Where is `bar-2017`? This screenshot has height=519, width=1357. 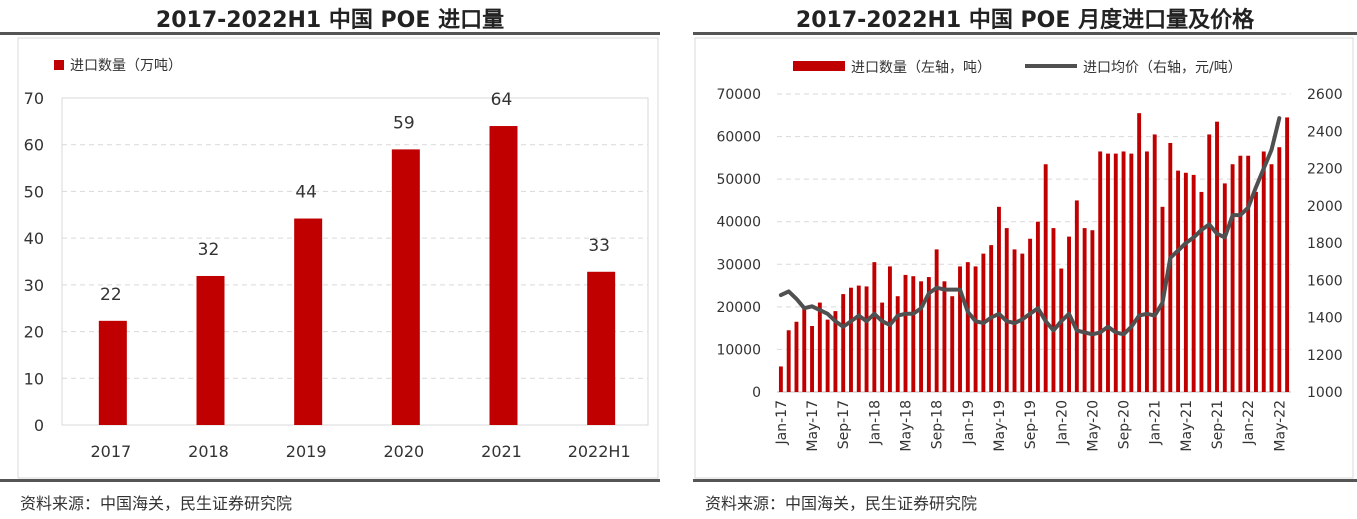 bar-2017 is located at coordinates (112, 372).